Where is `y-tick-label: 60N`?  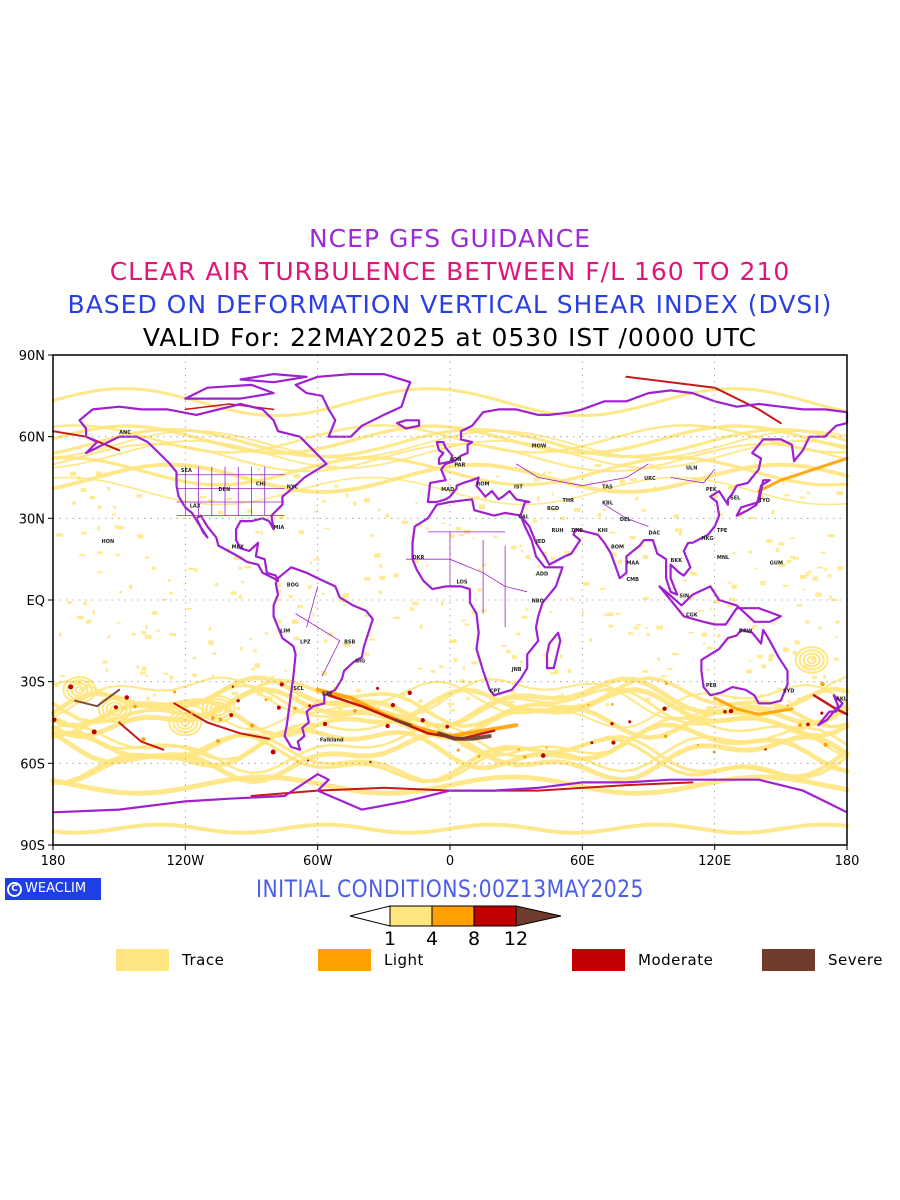 y-tick-label: 60N is located at coordinates (32, 438).